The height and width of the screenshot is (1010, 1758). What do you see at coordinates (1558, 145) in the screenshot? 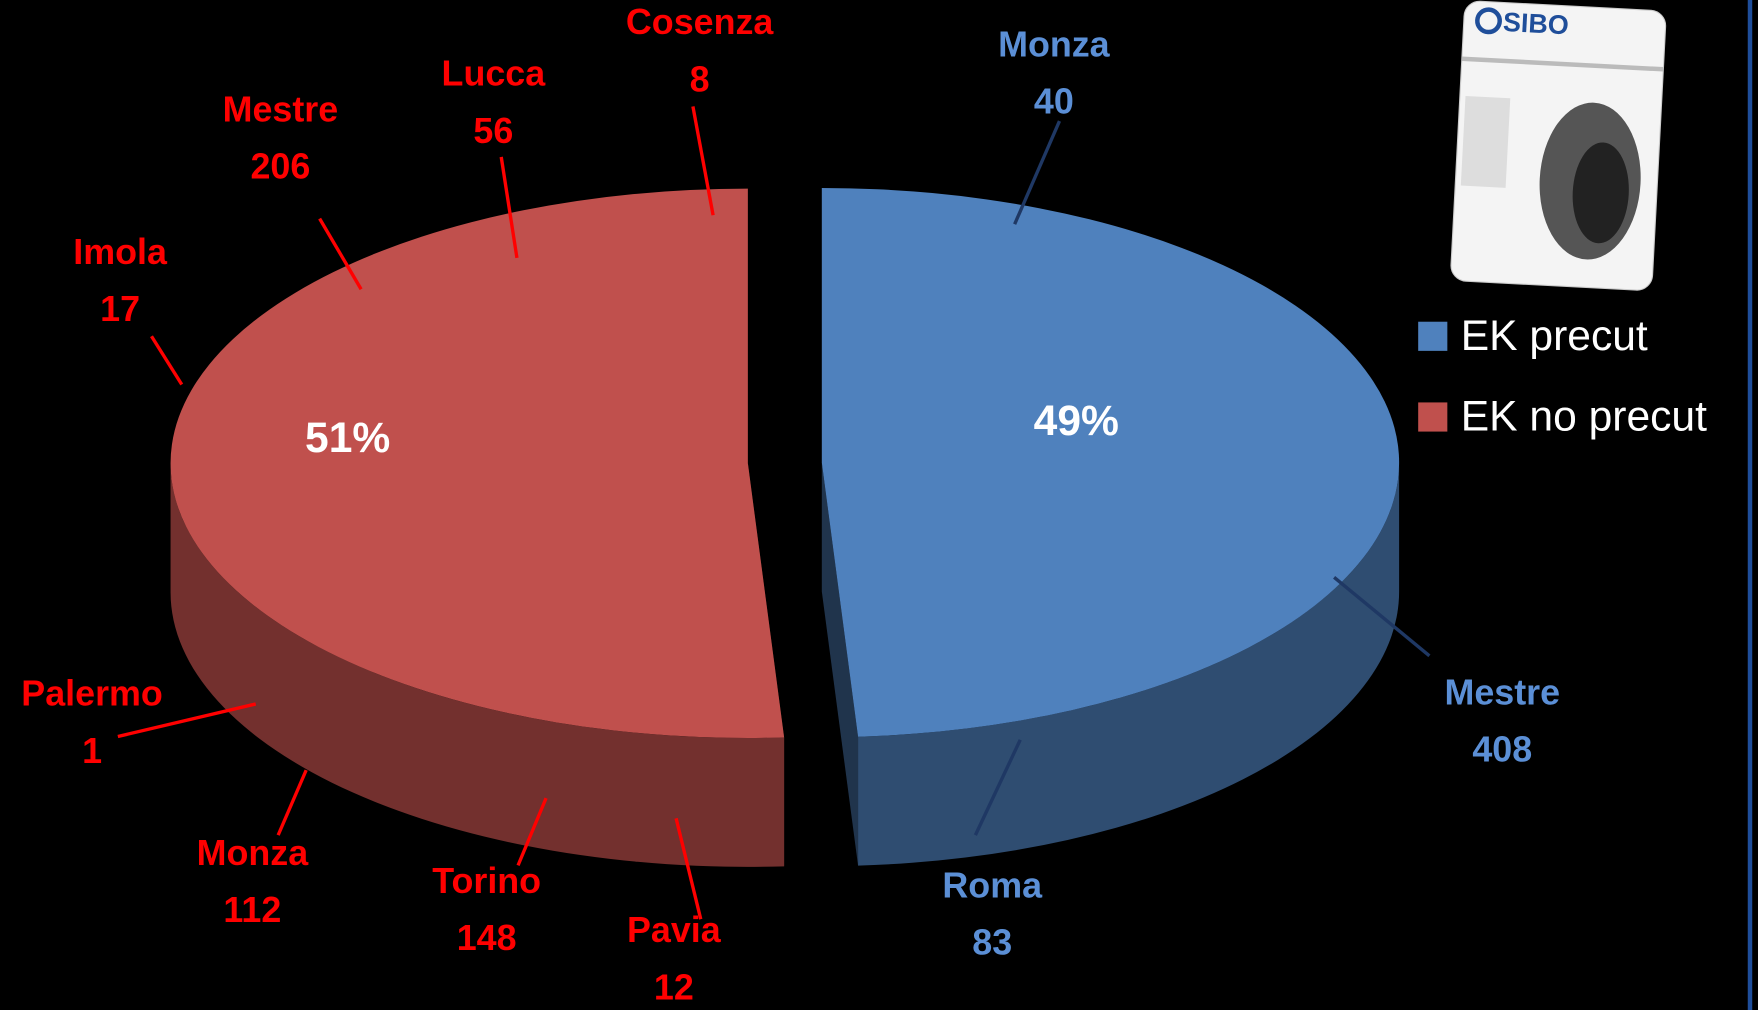
I see `logo: SIBO` at bounding box center [1558, 145].